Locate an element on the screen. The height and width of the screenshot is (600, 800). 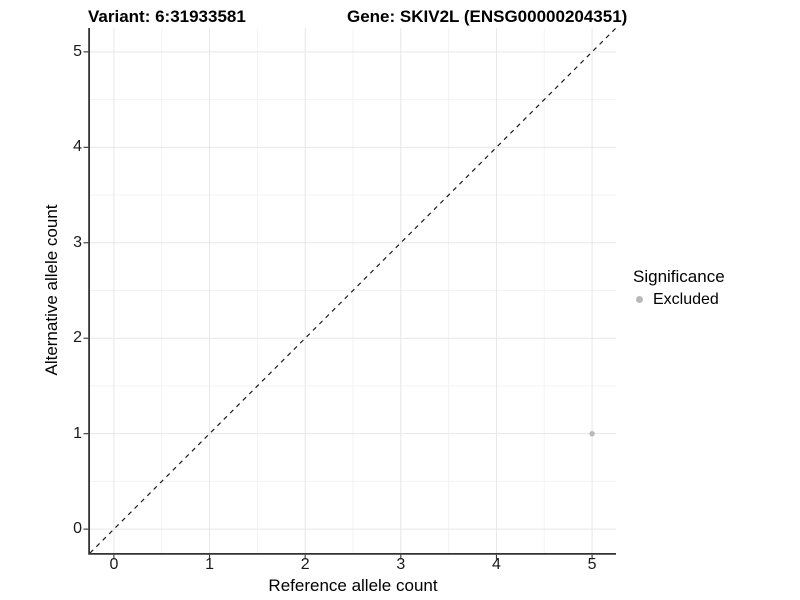
legend-item-label: Excluded is located at coordinates (686, 299).